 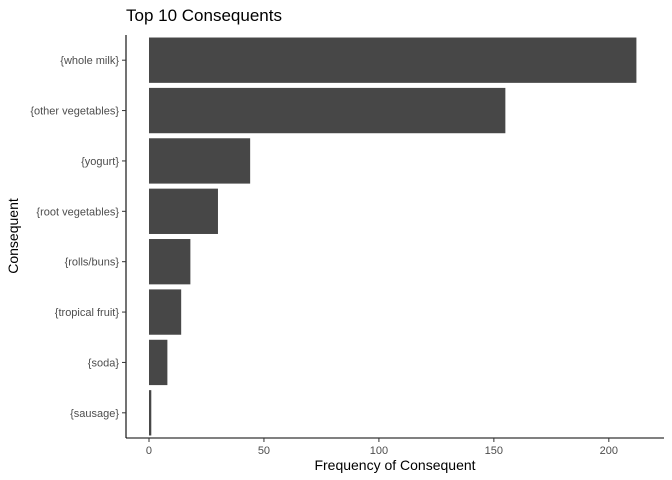 I want to click on x-axis-ticks: 0 50 100 150 200, so click(x=382, y=447).